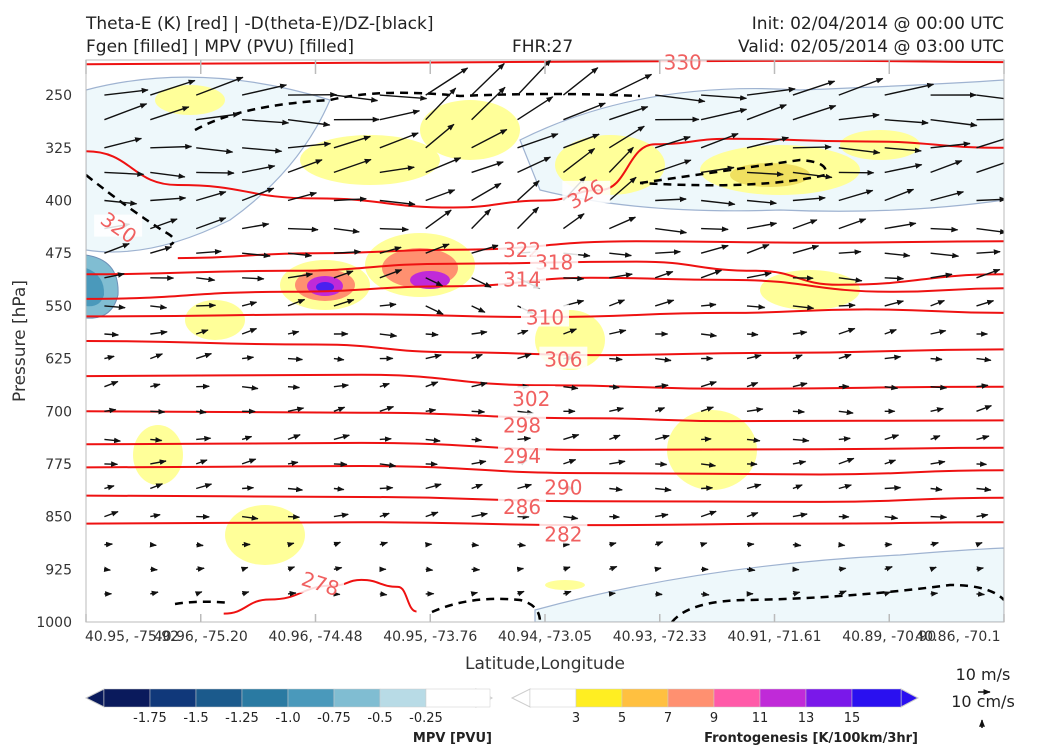  I want to click on y-tick-label: 850, so click(58, 518).